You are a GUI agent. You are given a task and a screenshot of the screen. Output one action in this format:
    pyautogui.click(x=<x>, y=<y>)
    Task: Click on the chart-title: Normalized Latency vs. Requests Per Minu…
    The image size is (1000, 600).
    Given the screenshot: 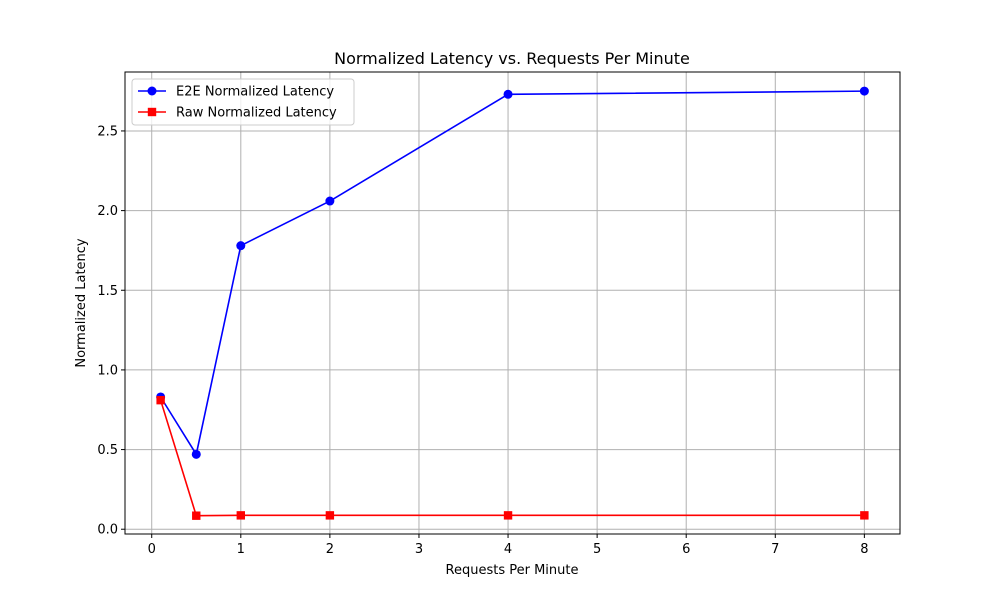 What is the action you would take?
    pyautogui.click(x=512, y=58)
    